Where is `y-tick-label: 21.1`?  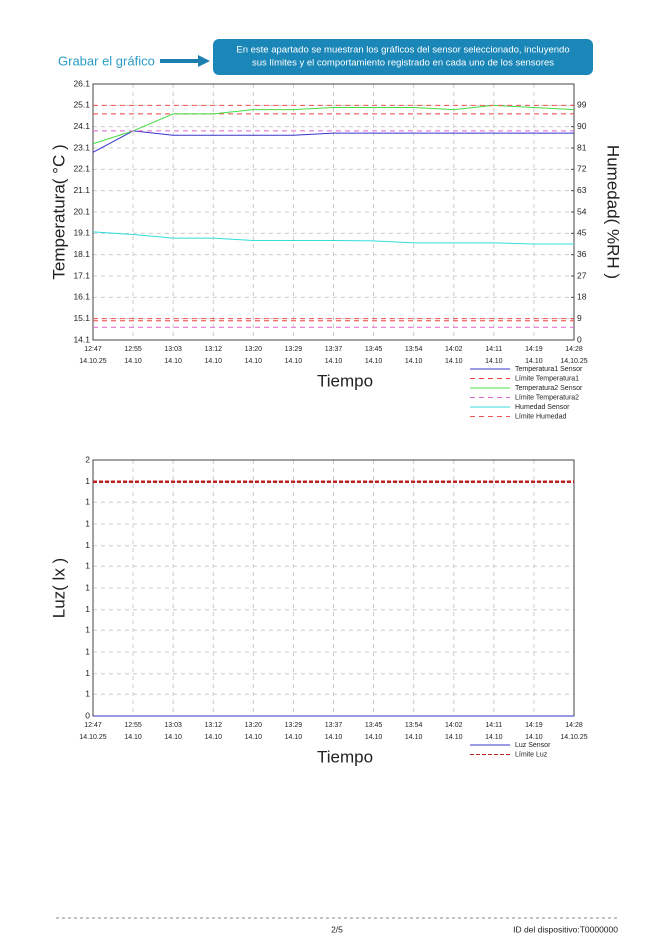
y-tick-label: 21.1 is located at coordinates (81, 190).